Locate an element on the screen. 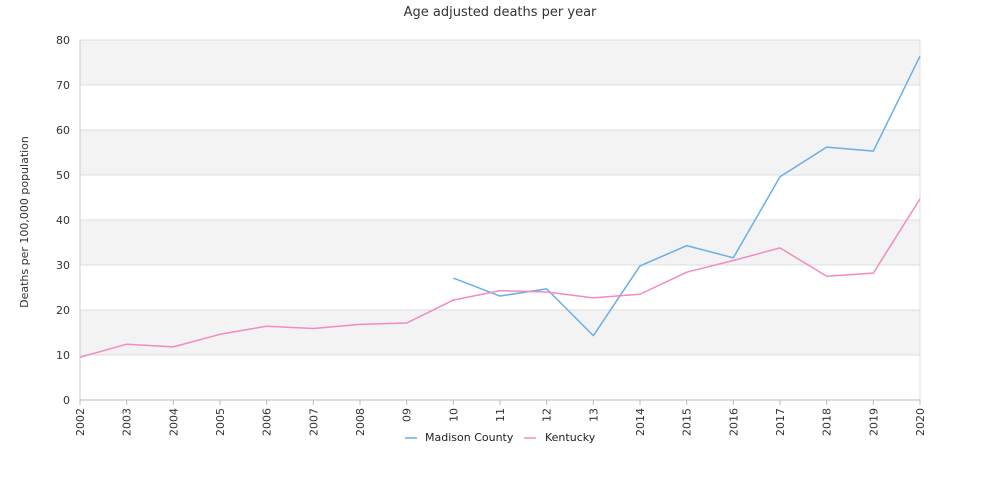 The height and width of the screenshot is (500, 1000). y-tick-label: 80 is located at coordinates (63, 40).